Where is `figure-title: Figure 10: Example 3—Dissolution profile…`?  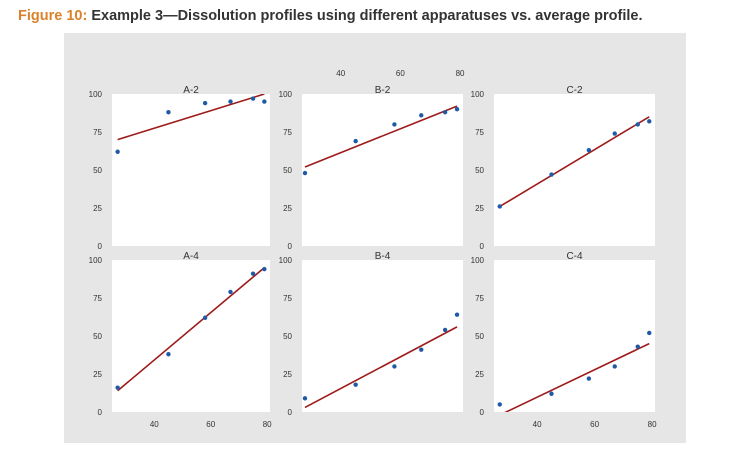 figure-title: Figure 10: Example 3—Dissolution profile… is located at coordinates (330, 16).